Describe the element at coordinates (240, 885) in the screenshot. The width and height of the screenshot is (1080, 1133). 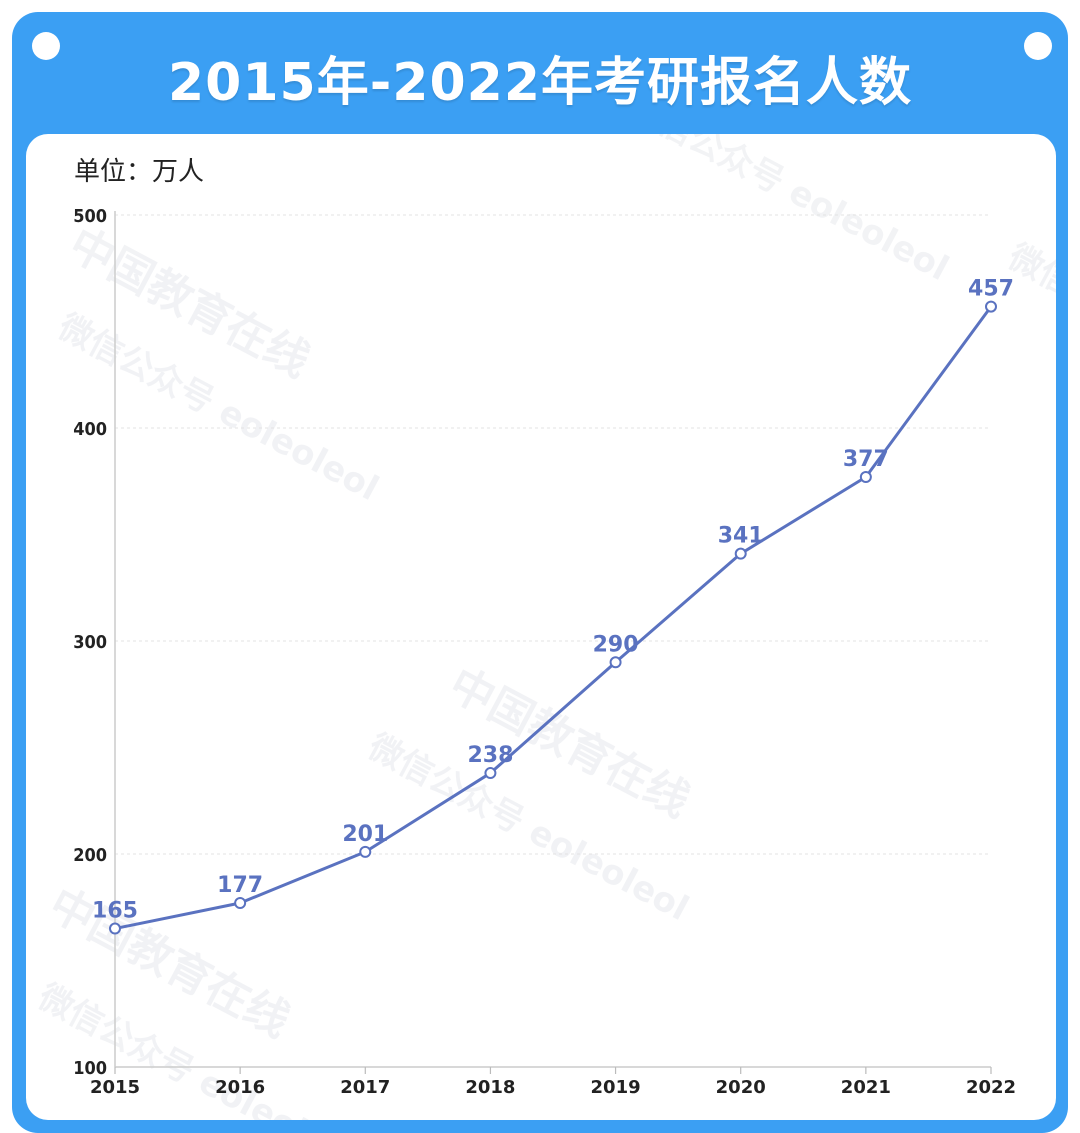
I see `data-label: 177` at that location.